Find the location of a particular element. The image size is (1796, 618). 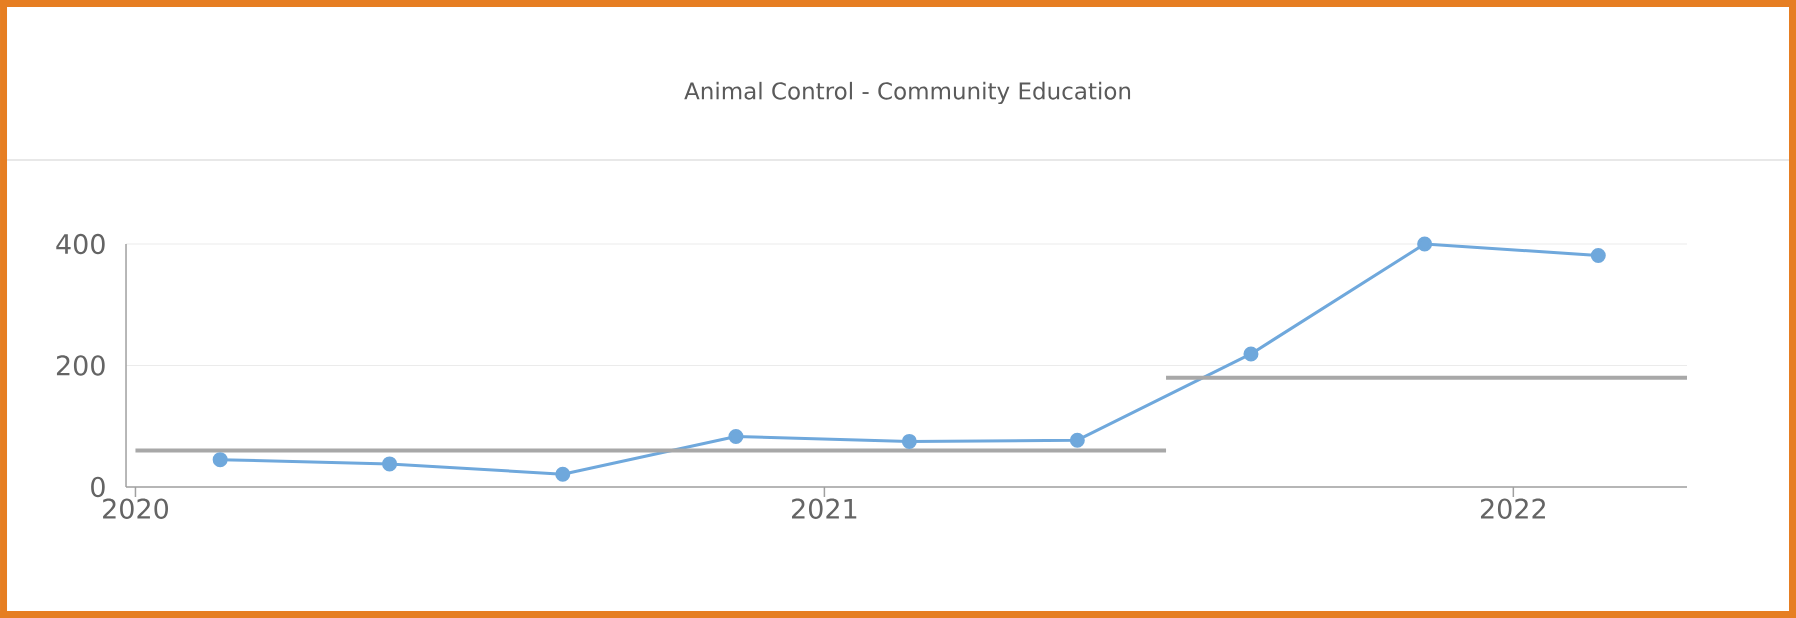

x-tick-label: 2022 is located at coordinates (1512, 508).